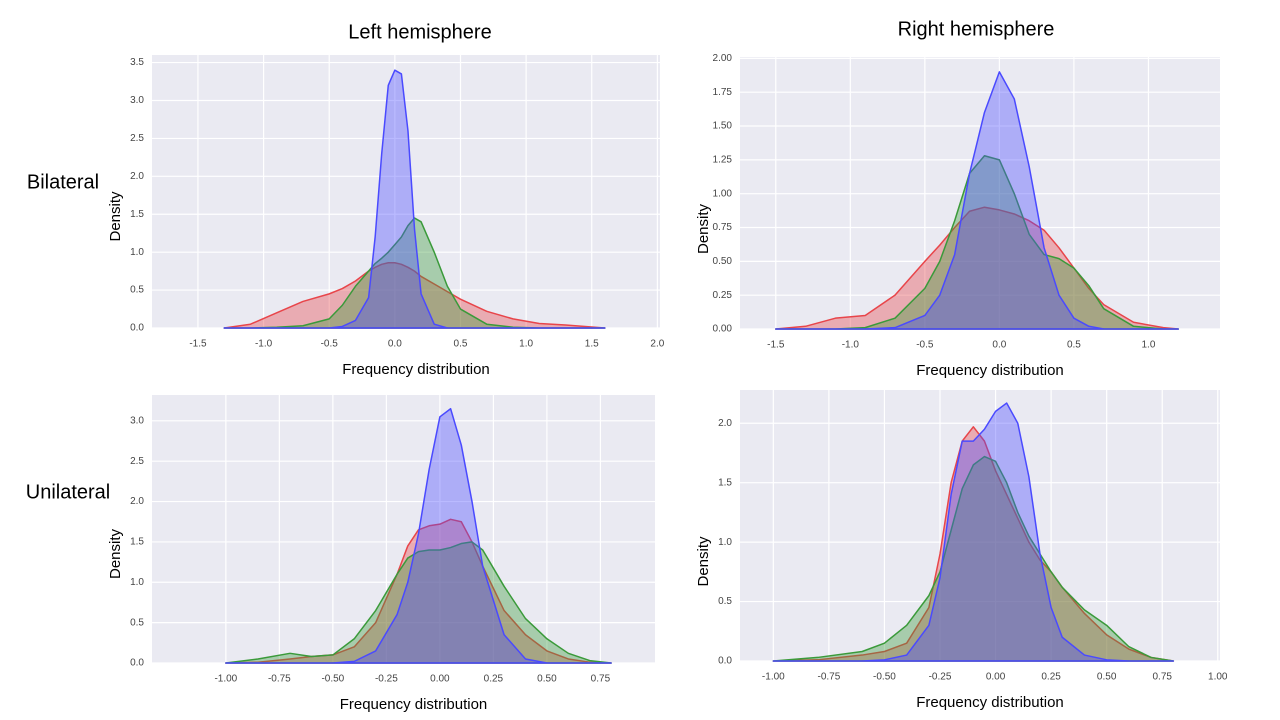 This screenshot has height=720, width=1280. Describe the element at coordinates (1218, 677) in the screenshot. I see `x-tick-label: 1.00` at that location.